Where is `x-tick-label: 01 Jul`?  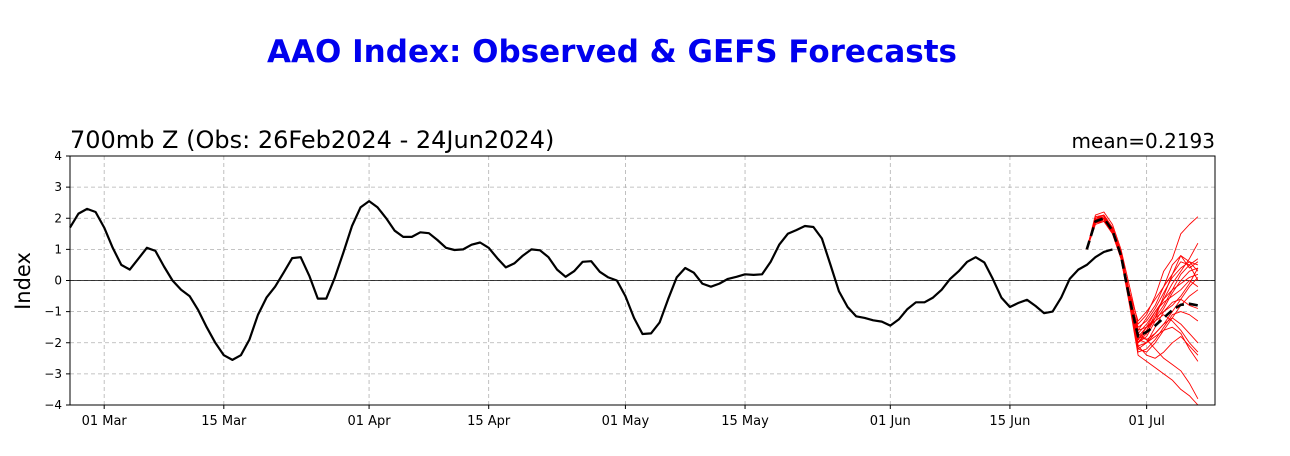
x-tick-label: 01 Jul is located at coordinates (1146, 421).